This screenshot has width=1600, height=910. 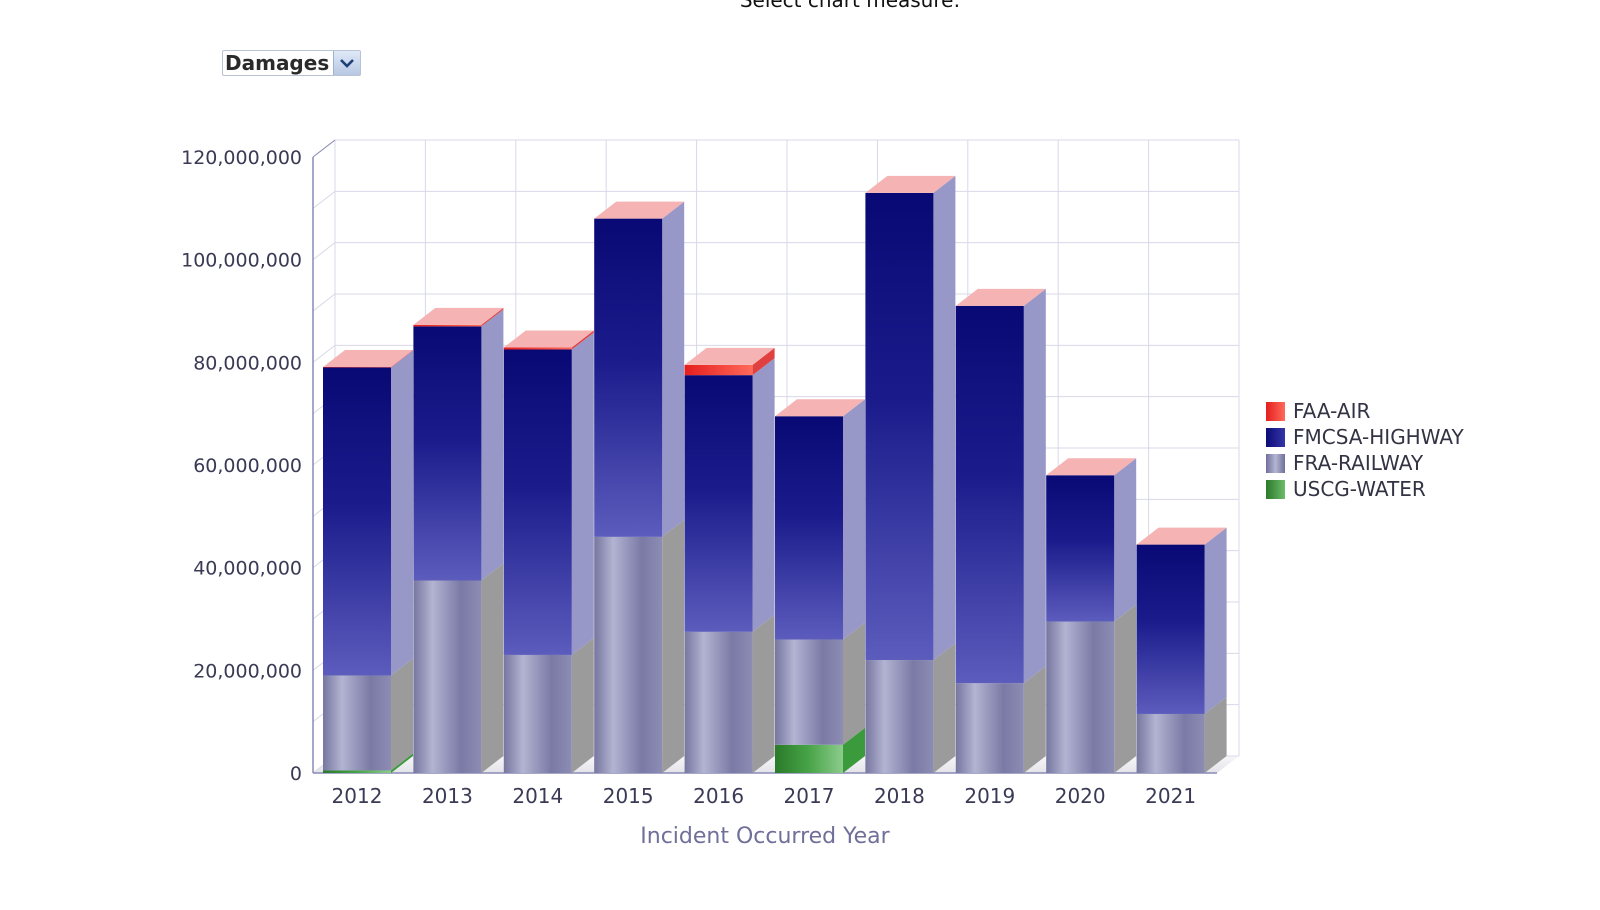 I want to click on measure-dropdown-value: Damages, so click(x=277, y=63).